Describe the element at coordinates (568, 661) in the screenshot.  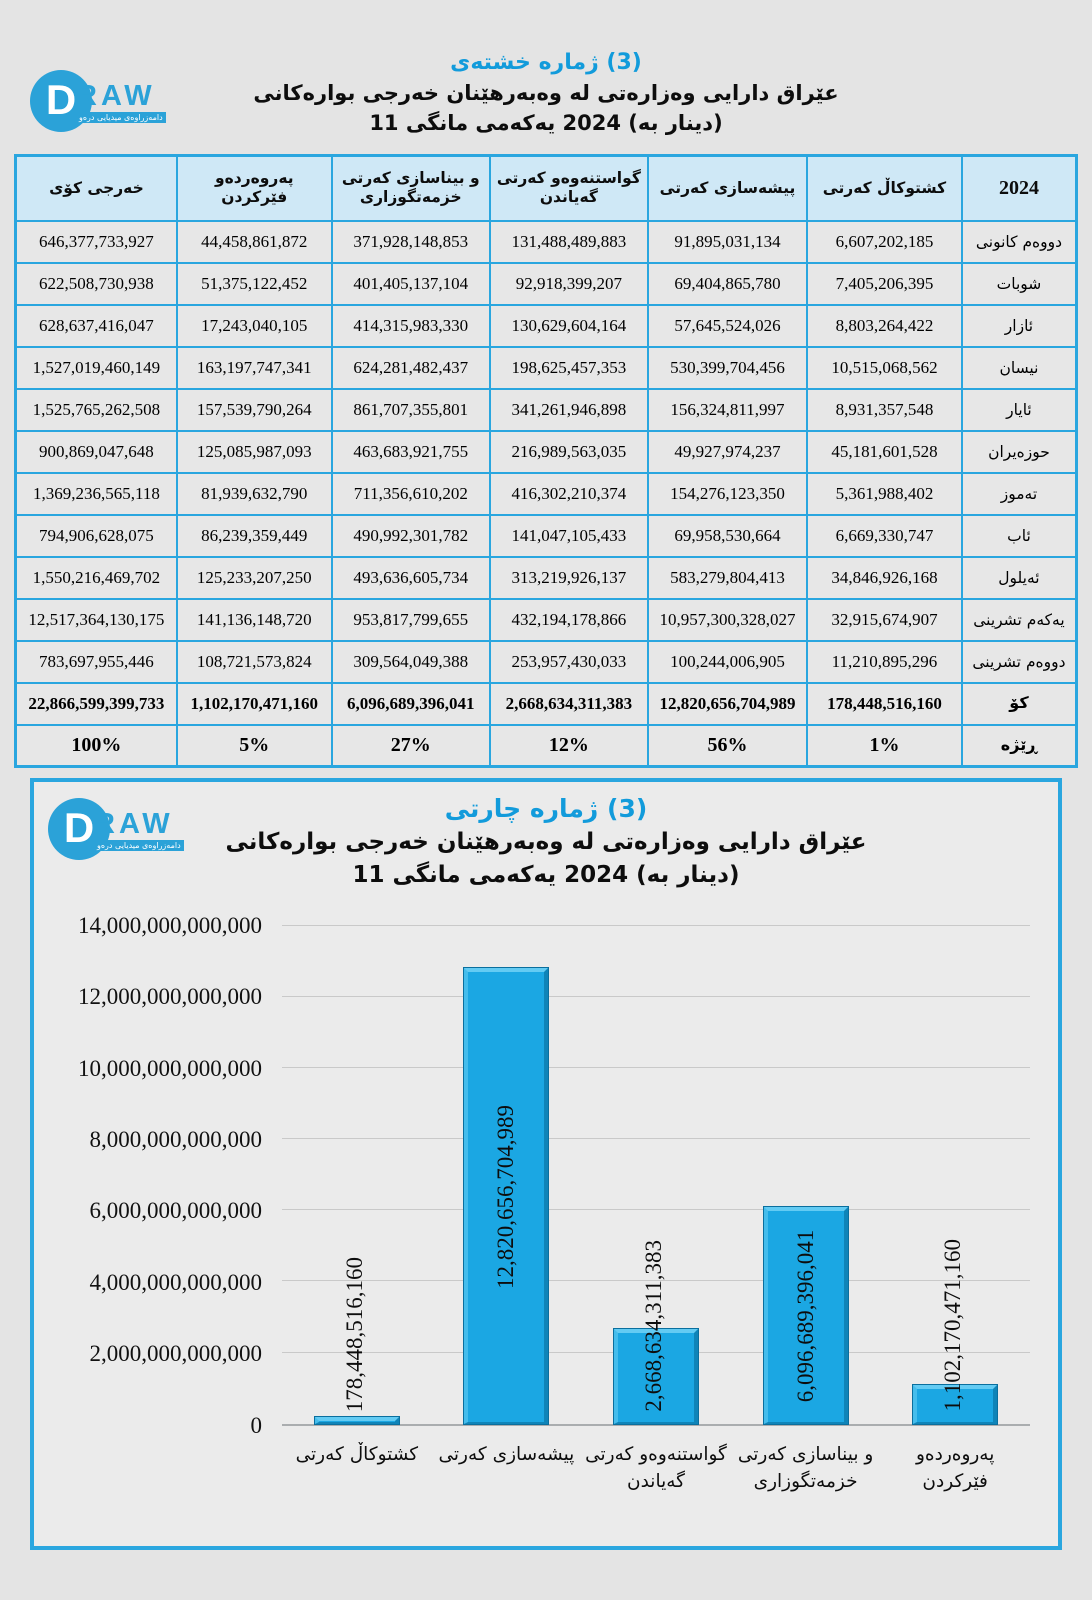
I see `cell-tra: 253,957,430,033` at that location.